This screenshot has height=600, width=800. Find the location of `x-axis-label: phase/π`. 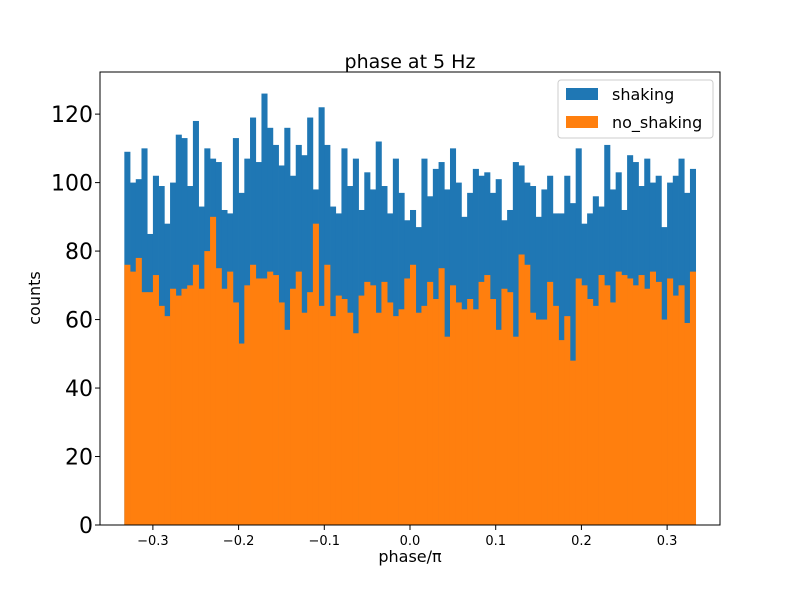

x-axis-label: phase/π is located at coordinates (410, 556).